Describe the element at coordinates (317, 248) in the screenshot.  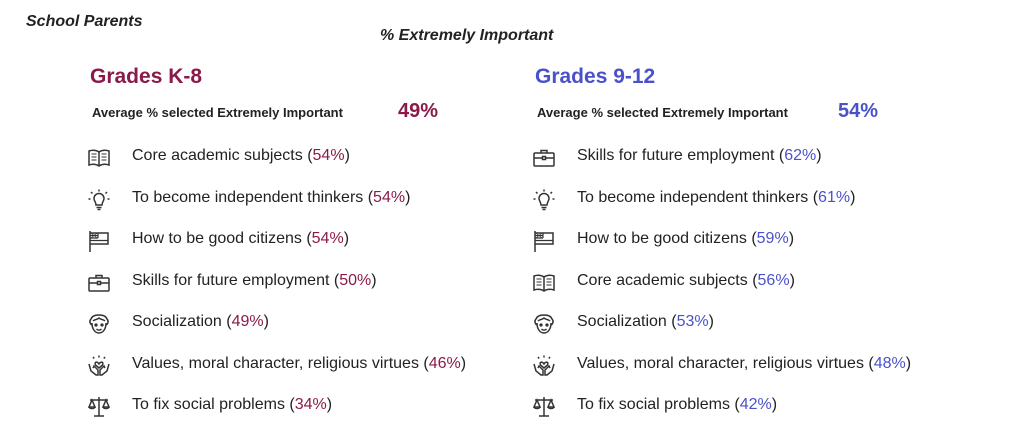
I see `list-item: How to be good citizens (54%)` at that location.